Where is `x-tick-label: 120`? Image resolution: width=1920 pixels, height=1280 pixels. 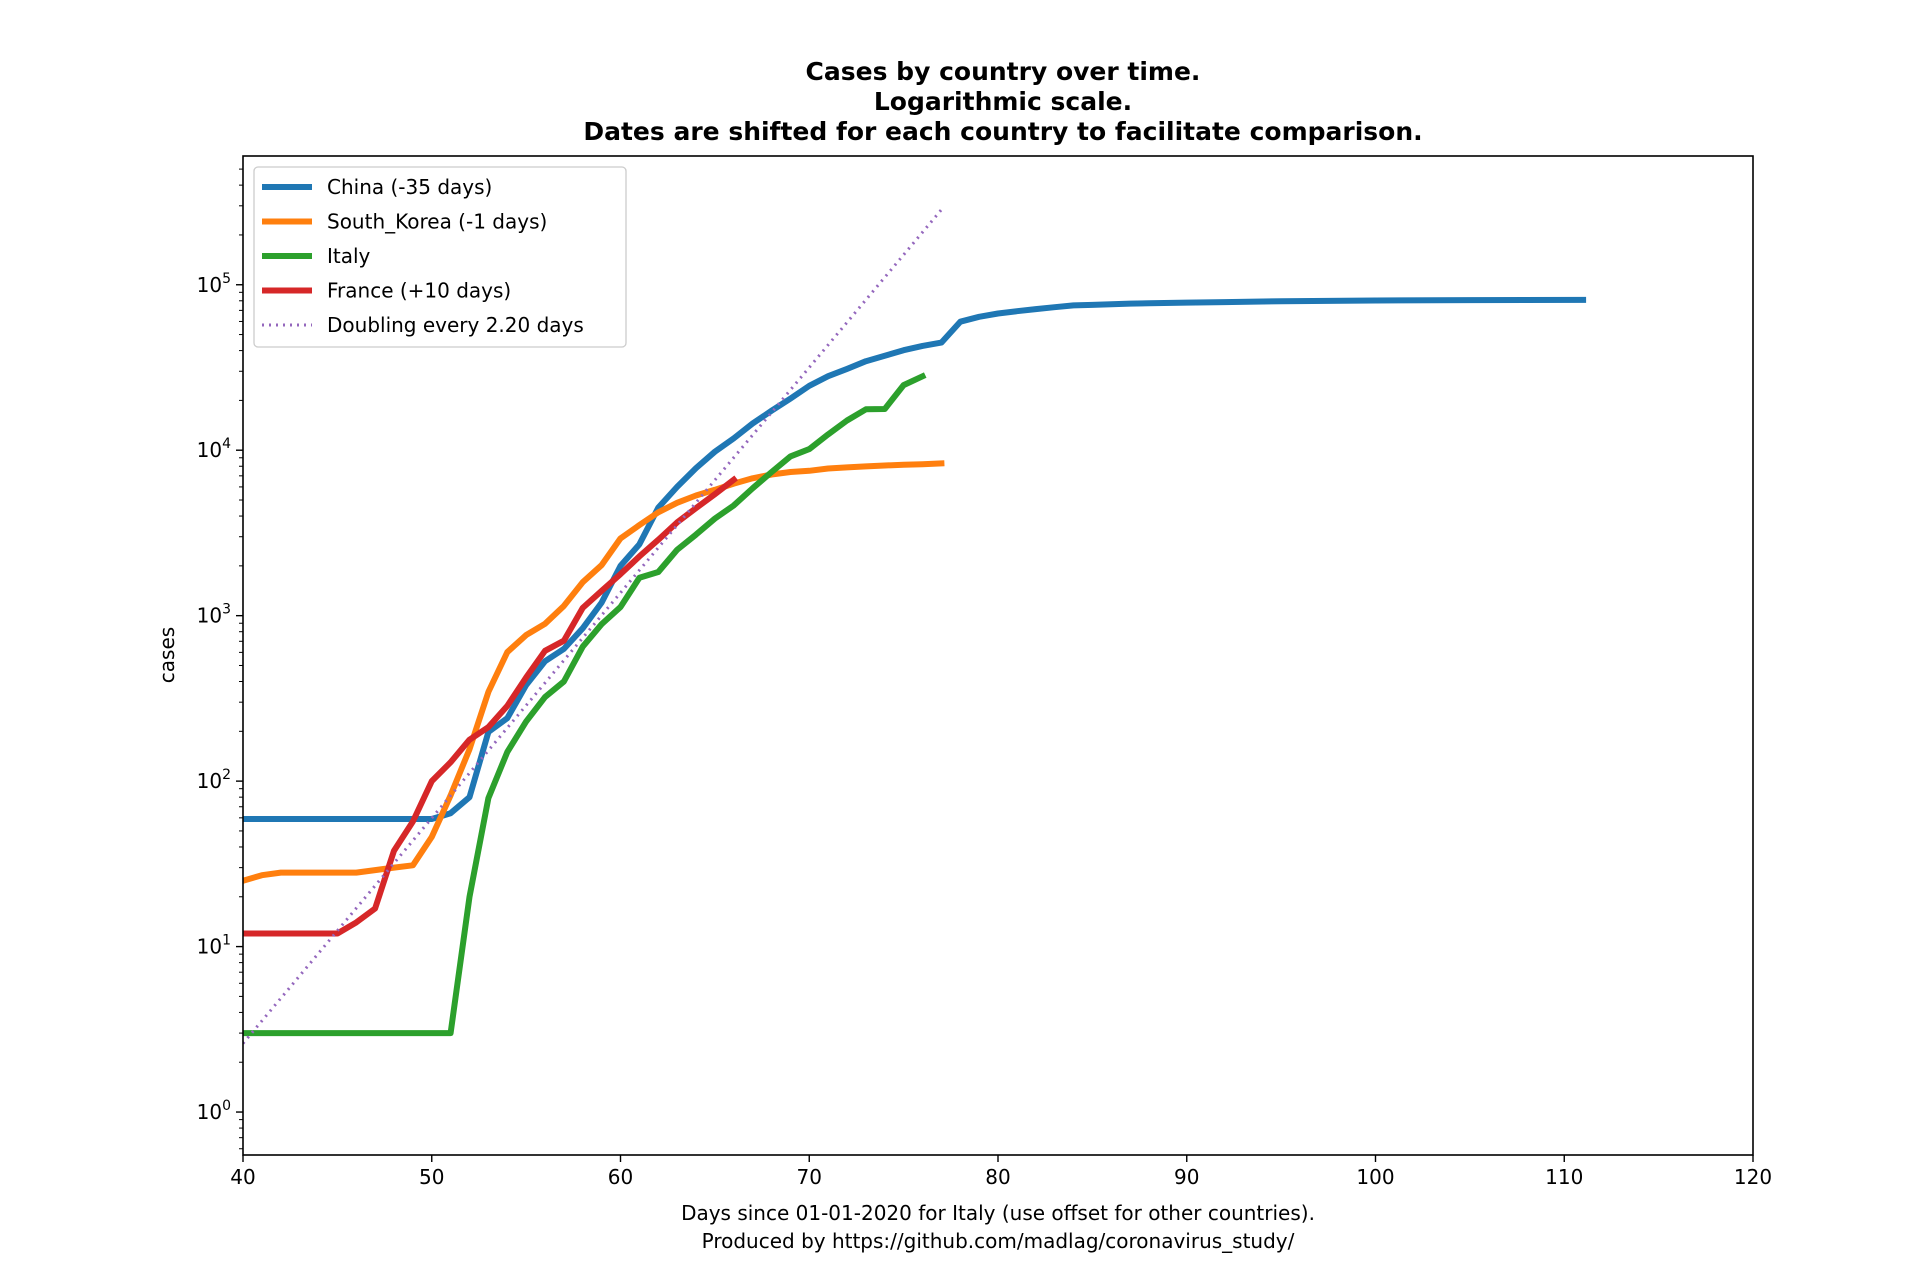 x-tick-label: 120 is located at coordinates (1753, 1177).